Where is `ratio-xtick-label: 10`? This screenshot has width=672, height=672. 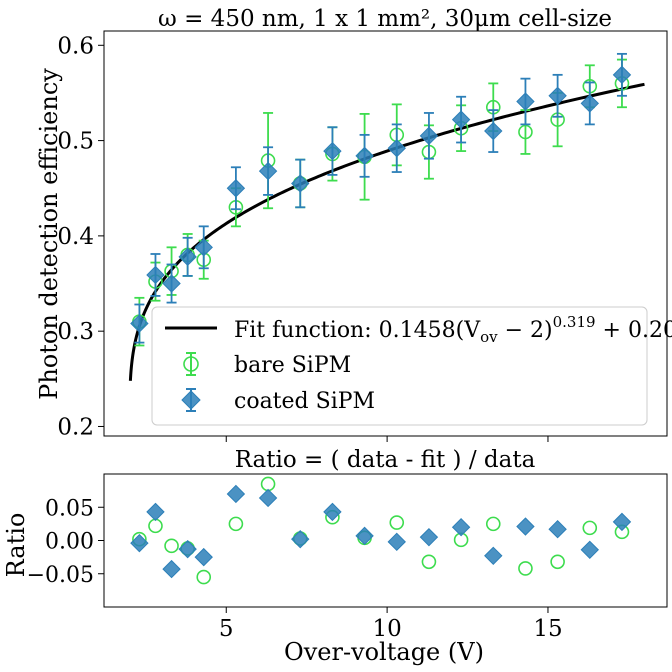
ratio-xtick-label: 10 is located at coordinates (386, 629).